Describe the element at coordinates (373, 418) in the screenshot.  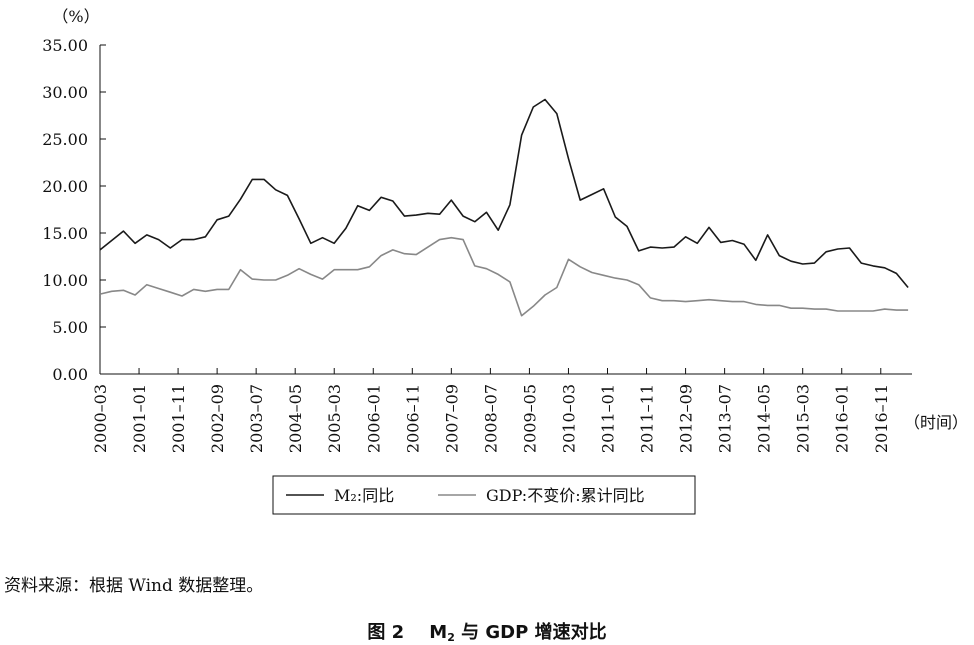
I see `x-tick-label: 2006–01` at that location.